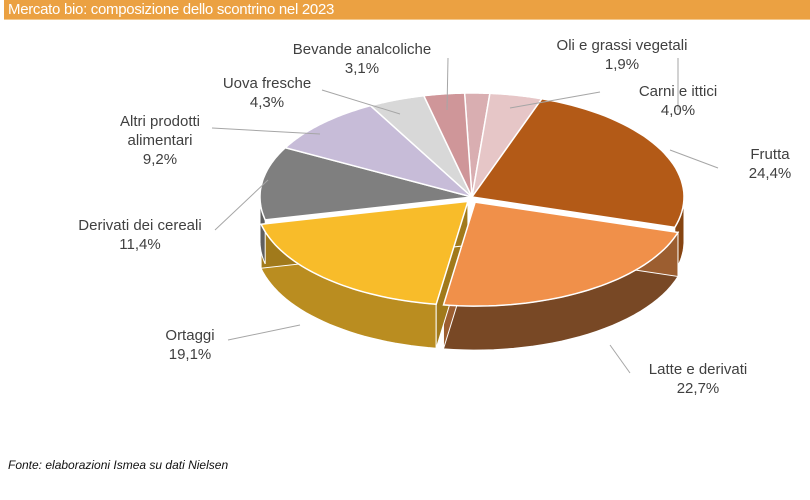 Image resolution: width=810 pixels, height=500 pixels. What do you see at coordinates (698, 379) in the screenshot?
I see `slice-label: Latte e derivati 22,7%` at bounding box center [698, 379].